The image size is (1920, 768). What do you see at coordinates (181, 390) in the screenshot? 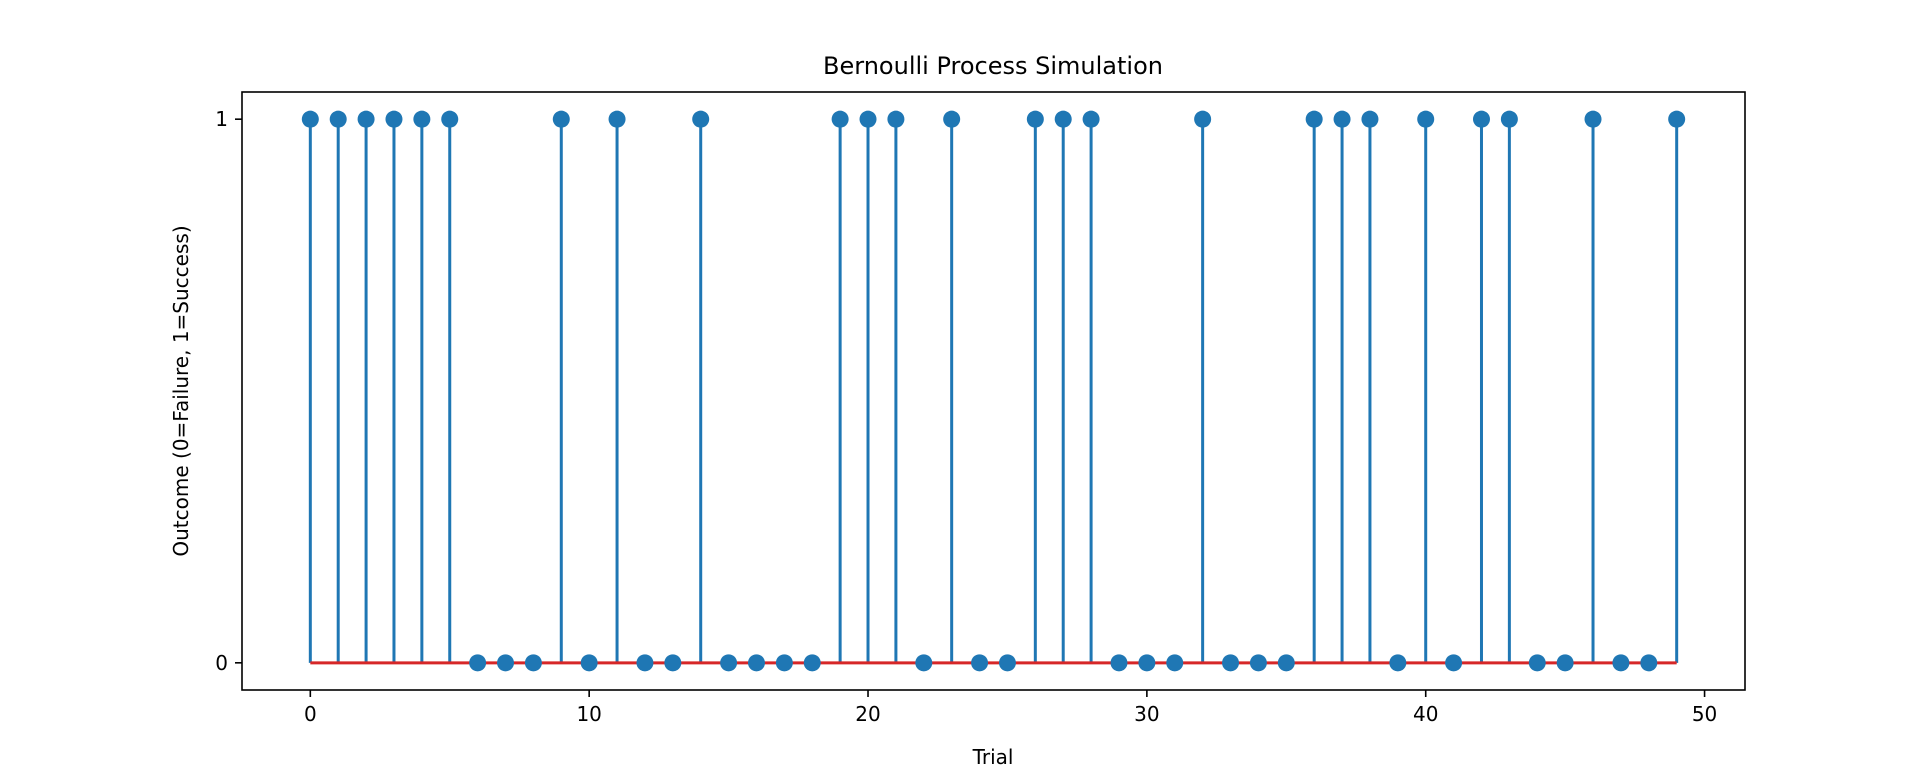
I see `y-axis-label: Outcome (0=Failure, 1=Success)` at bounding box center [181, 390].